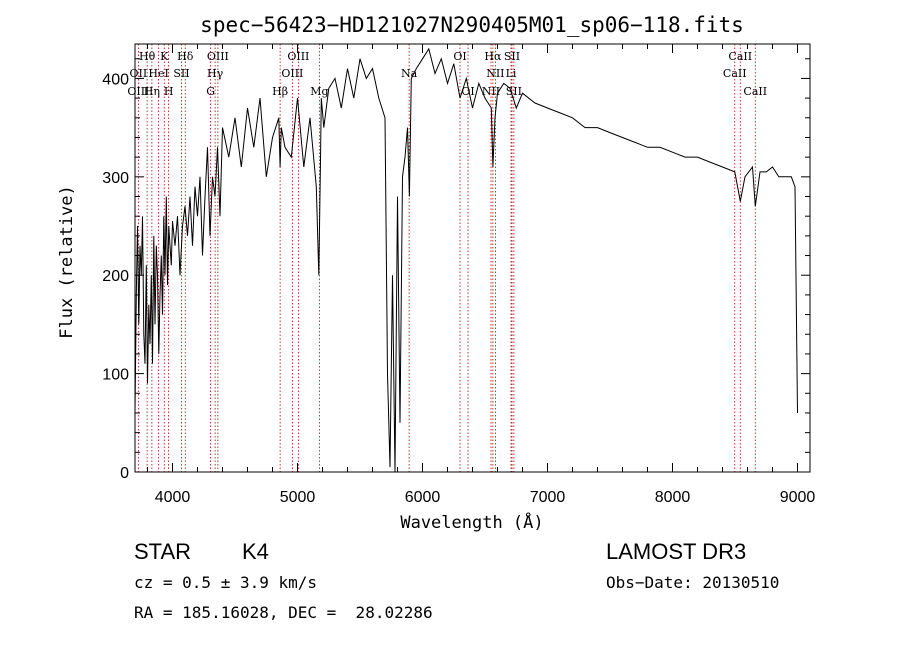 This screenshot has width=900, height=649. I want to click on line-marker-label-16: Na, so click(409, 73).